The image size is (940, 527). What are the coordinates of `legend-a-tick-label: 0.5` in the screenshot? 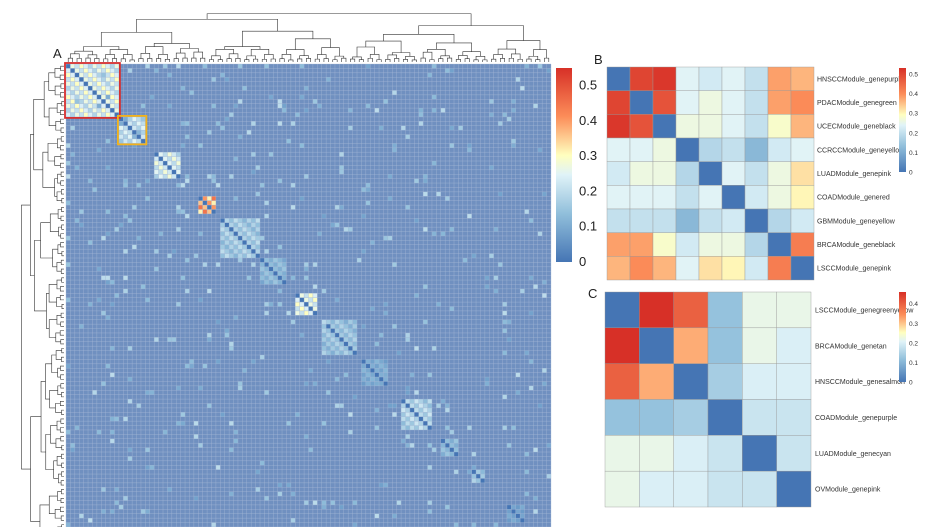 It's located at (588, 85).